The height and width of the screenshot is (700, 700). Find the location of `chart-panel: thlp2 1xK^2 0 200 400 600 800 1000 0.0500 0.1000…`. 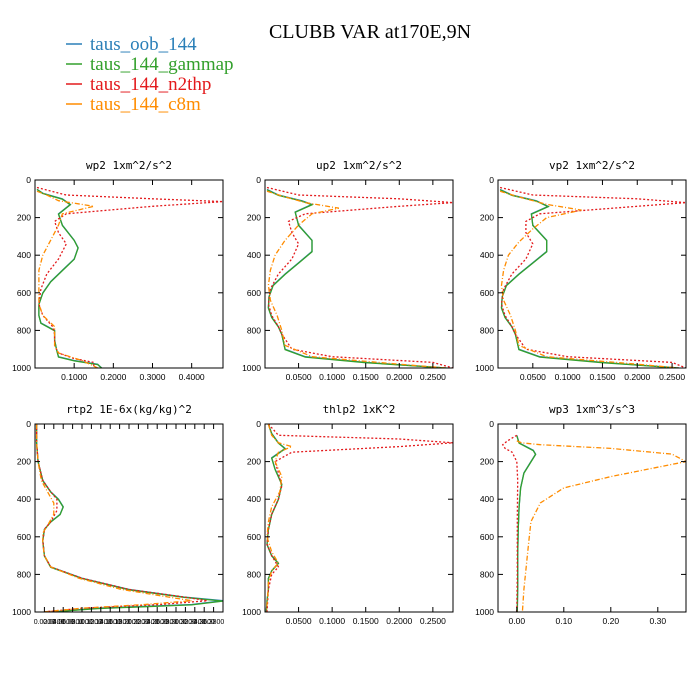

chart-panel: thlp2 1xK^2 0 200 400 600 800 1000 0.0500 0.1000… is located at coordinates (348, 514).